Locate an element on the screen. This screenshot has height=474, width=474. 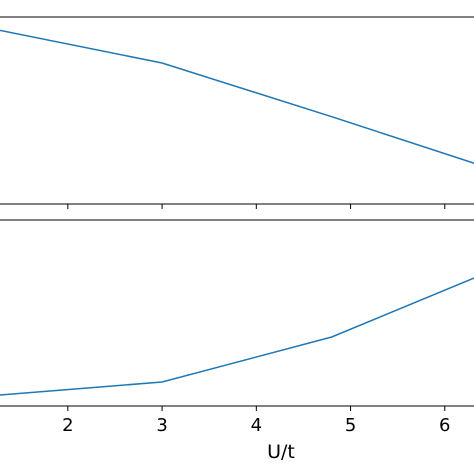
x-tick-label: 2 is located at coordinates (67, 425).